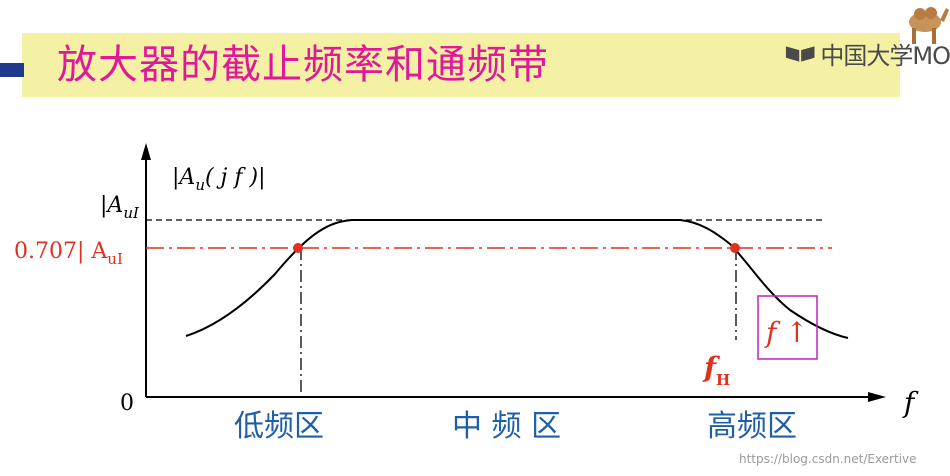 The image size is (950, 476). Describe the element at coordinates (506, 426) in the screenshot. I see `region-mid-label: 中 频 区` at that location.